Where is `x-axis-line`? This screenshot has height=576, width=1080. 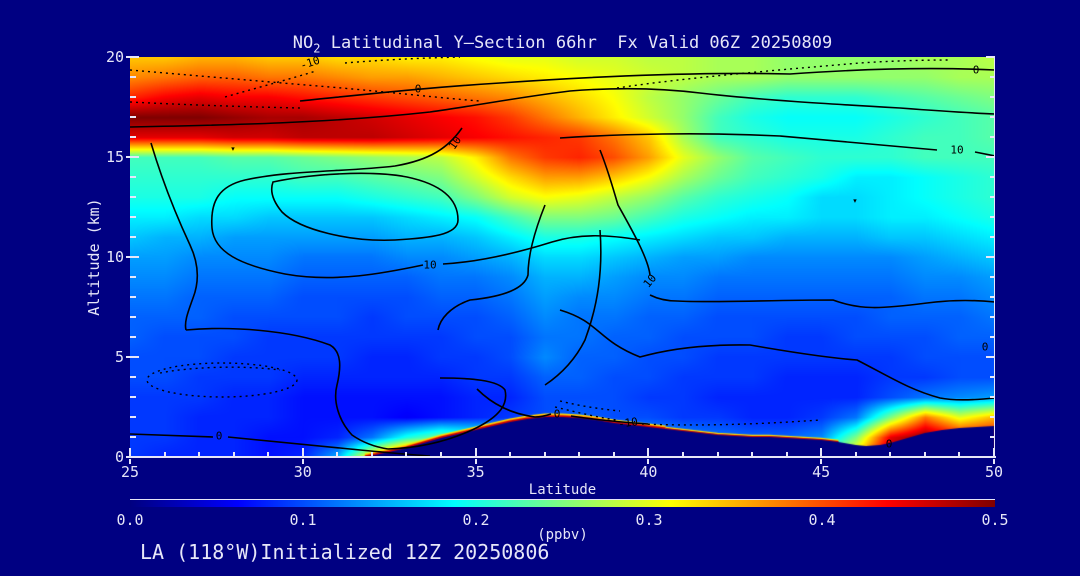 x-axis-line is located at coordinates (563, 457).